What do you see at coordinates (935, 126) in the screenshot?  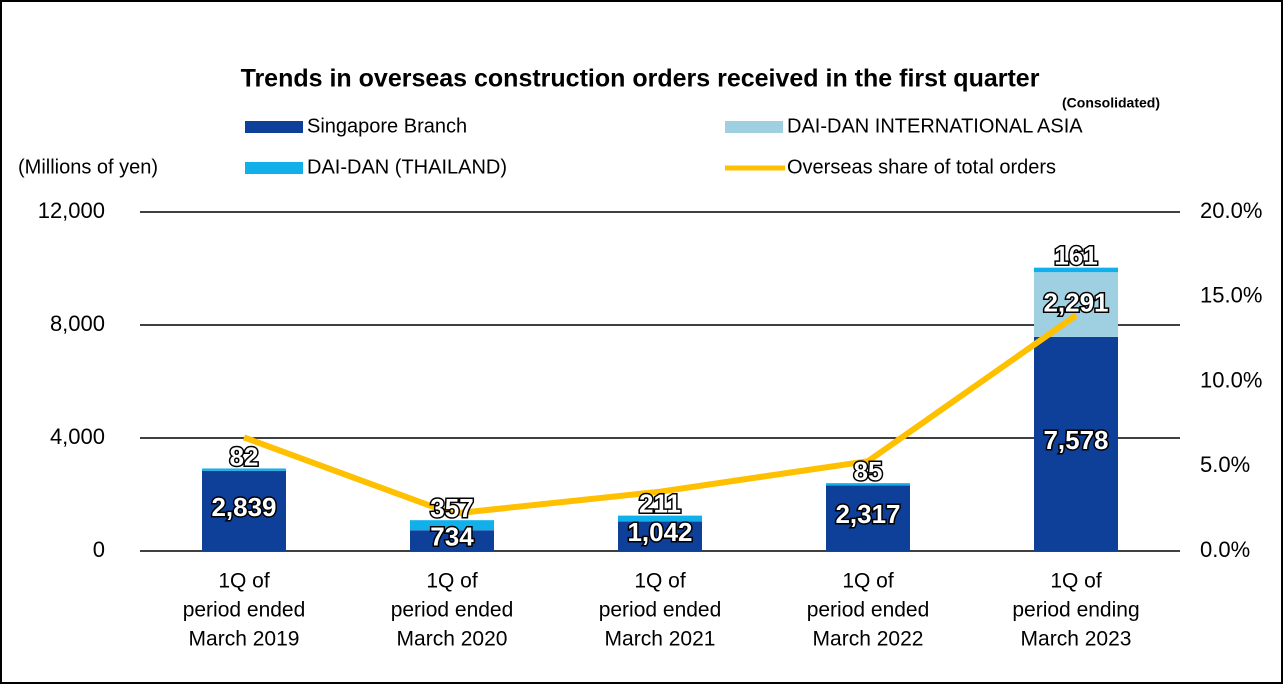 I see `legend-label: DAI-DAN INTERNATIONAL ASIA` at bounding box center [935, 126].